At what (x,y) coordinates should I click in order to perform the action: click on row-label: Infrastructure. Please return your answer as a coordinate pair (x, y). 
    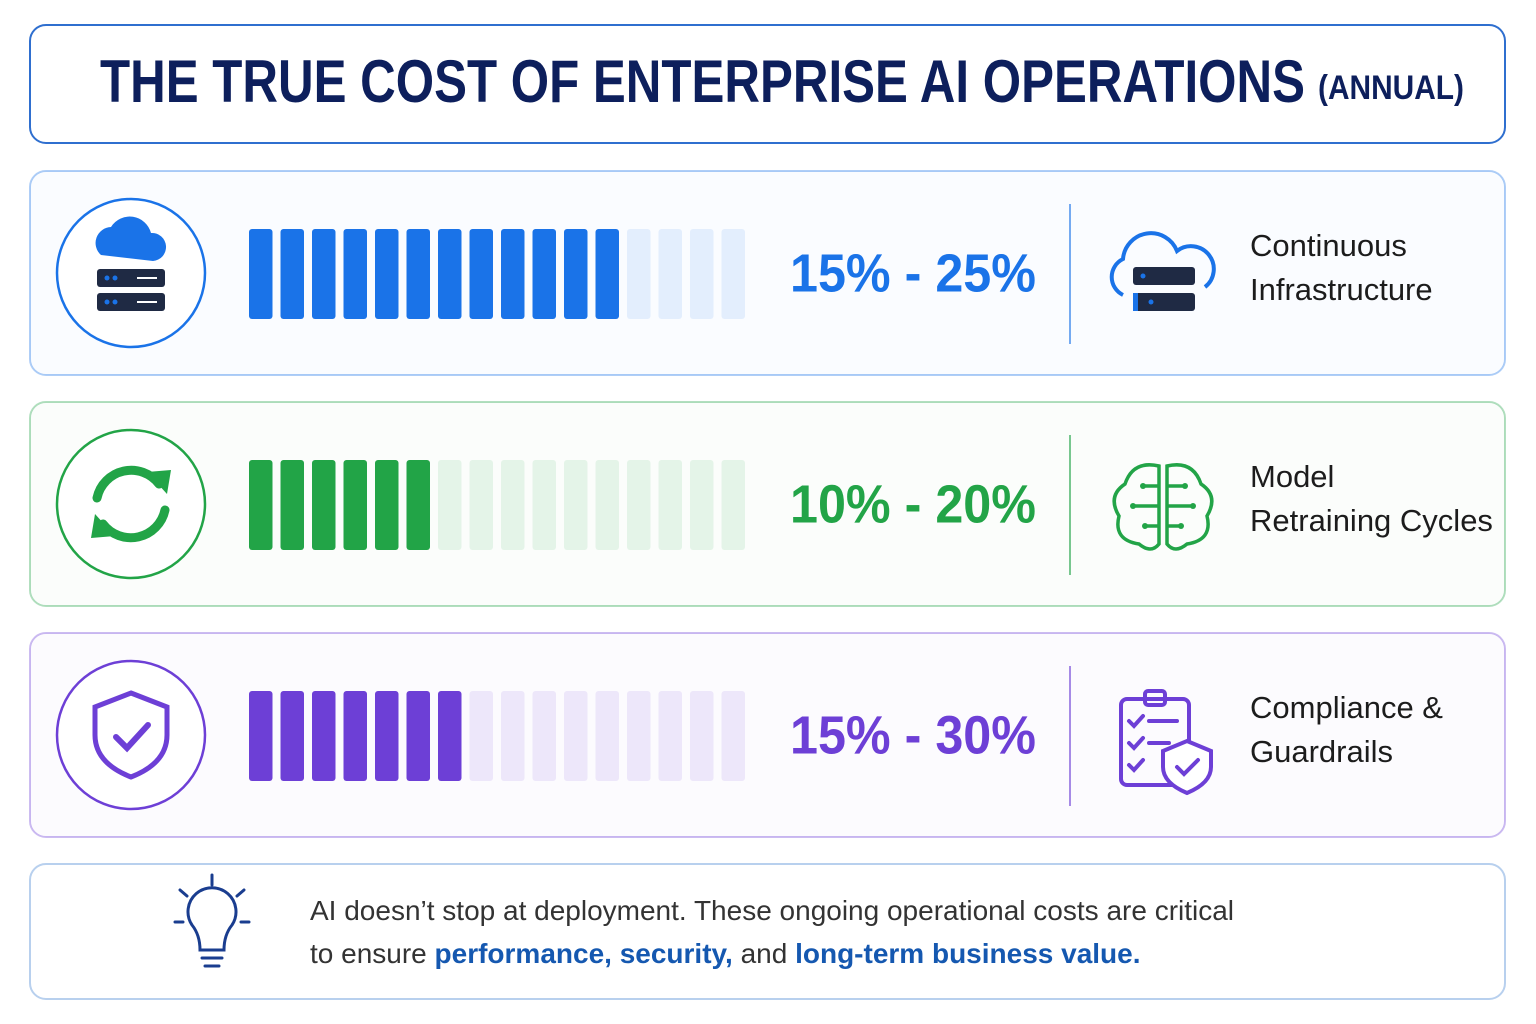
    Looking at the image, I should click on (1341, 289).